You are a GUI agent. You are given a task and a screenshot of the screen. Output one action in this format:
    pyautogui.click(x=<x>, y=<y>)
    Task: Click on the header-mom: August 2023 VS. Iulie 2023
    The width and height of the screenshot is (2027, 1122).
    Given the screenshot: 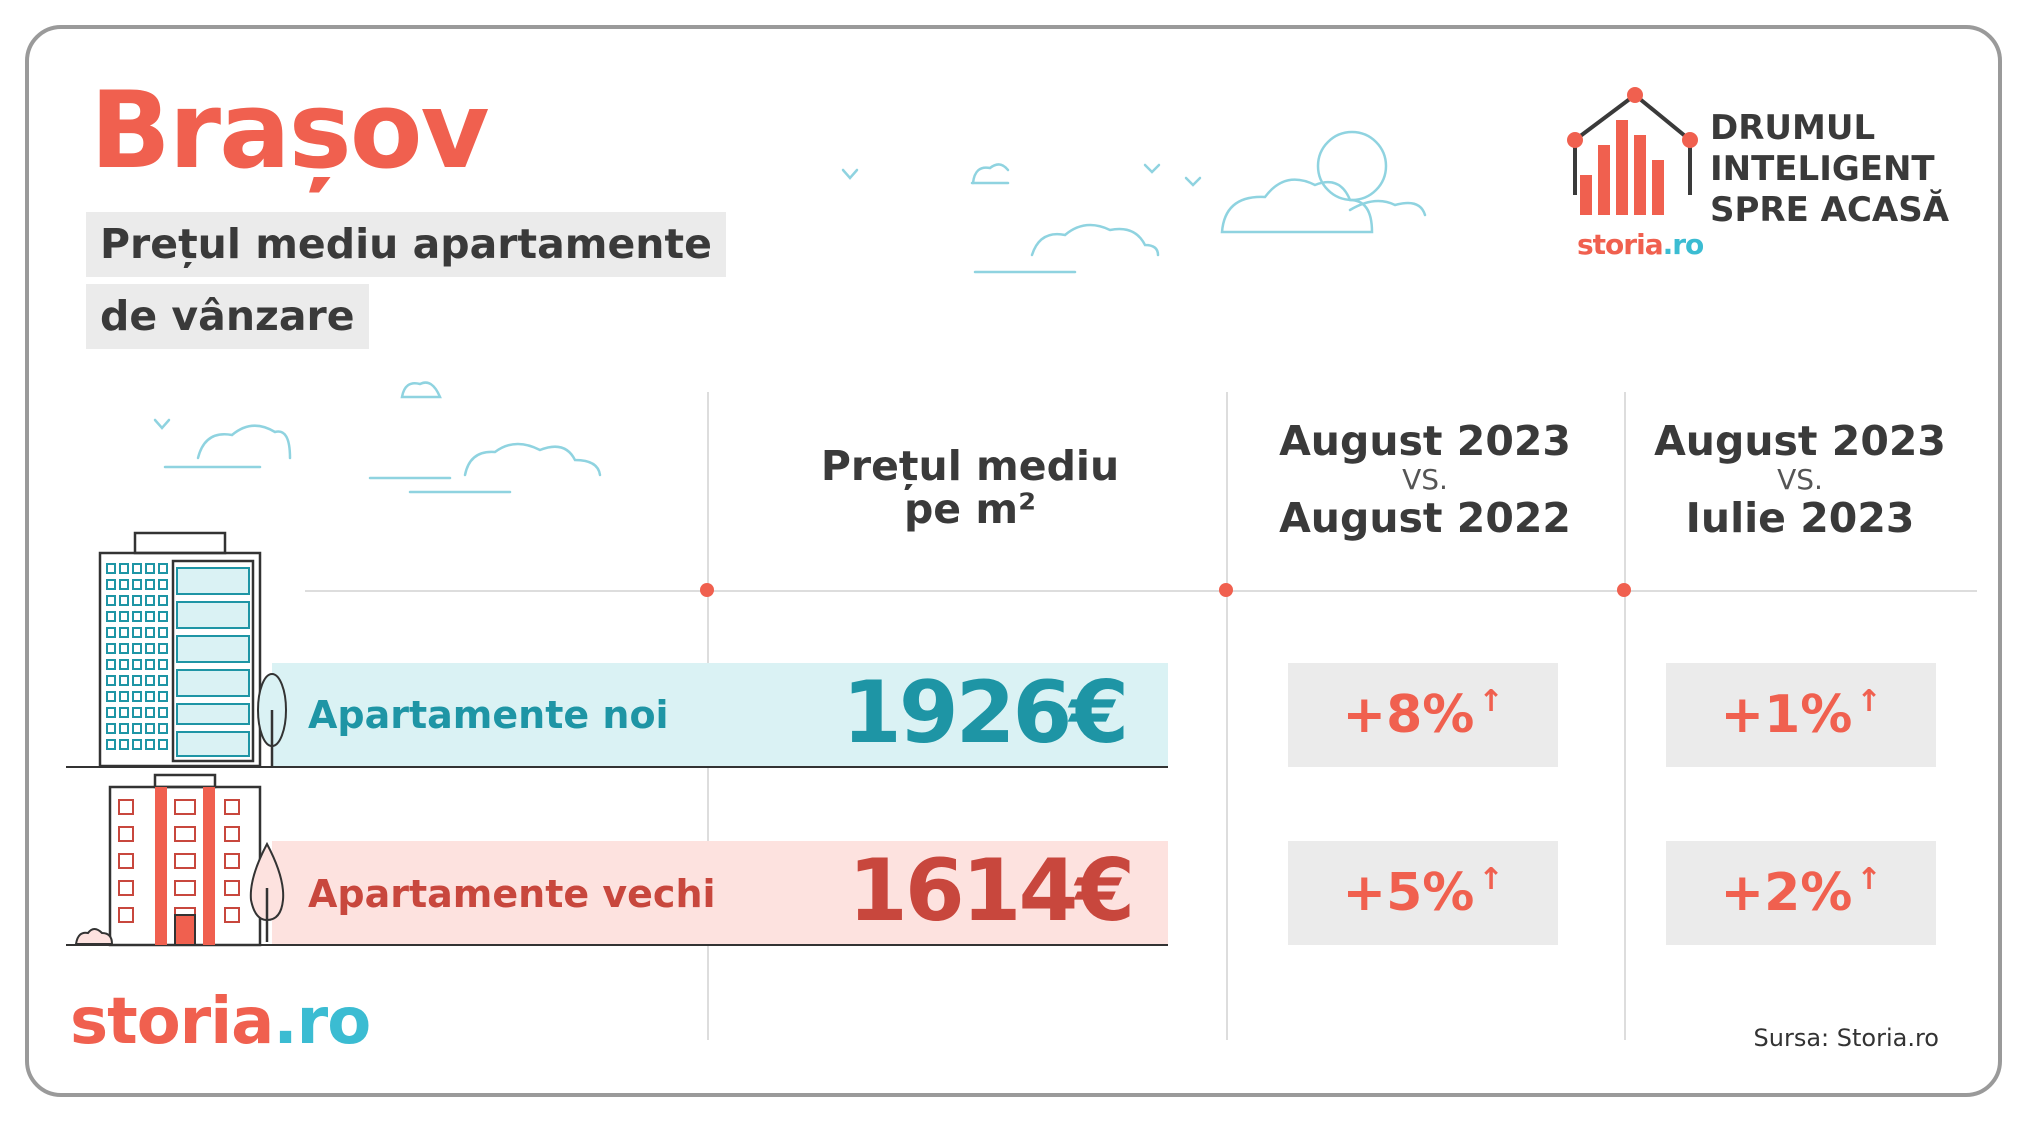 What is the action you would take?
    pyautogui.click(x=1800, y=480)
    